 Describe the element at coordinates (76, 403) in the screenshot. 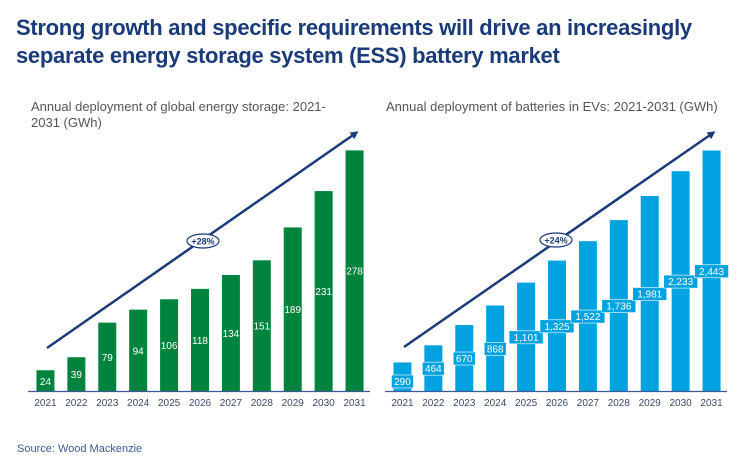

I see `ess-tick-label-2022: 2022` at that location.